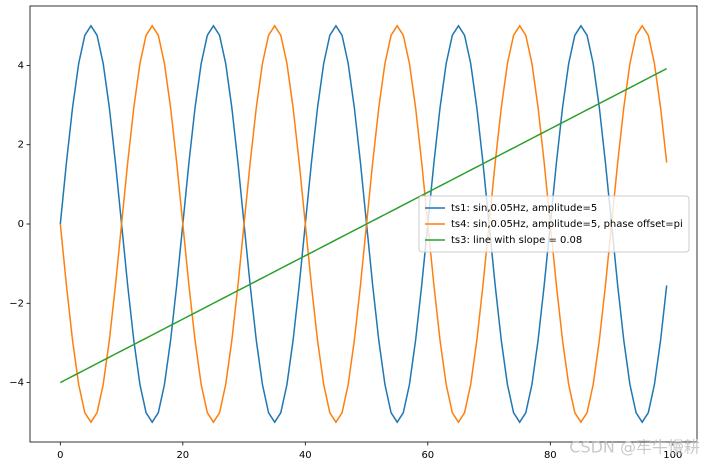  What do you see at coordinates (672, 455) in the screenshot?
I see `x-tick-label: 100` at bounding box center [672, 455].